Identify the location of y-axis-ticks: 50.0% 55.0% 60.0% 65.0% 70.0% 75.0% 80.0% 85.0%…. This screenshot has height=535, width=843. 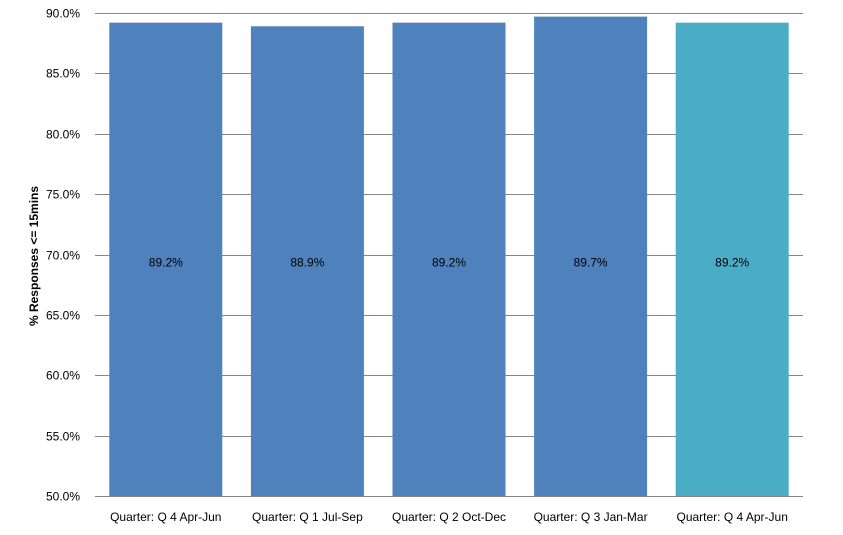
(63, 255).